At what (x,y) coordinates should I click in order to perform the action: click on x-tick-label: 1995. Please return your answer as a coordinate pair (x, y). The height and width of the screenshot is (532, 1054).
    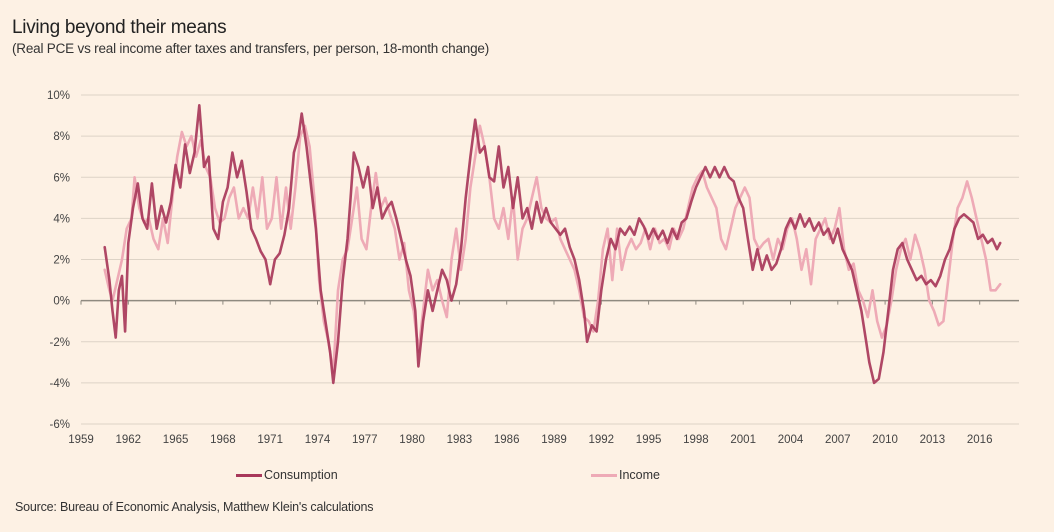
    Looking at the image, I should click on (649, 440).